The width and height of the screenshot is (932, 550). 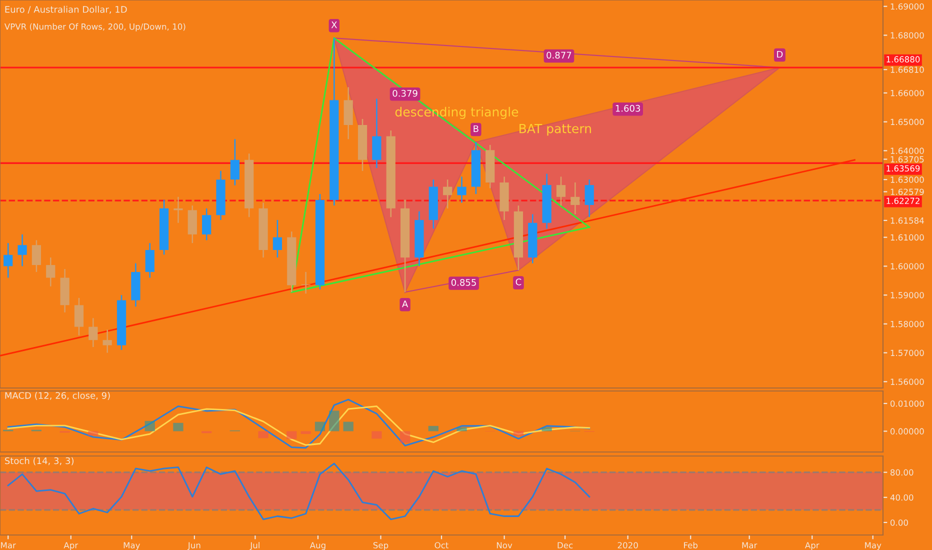 I want to click on annotation: BAT pattern, so click(x=555, y=130).